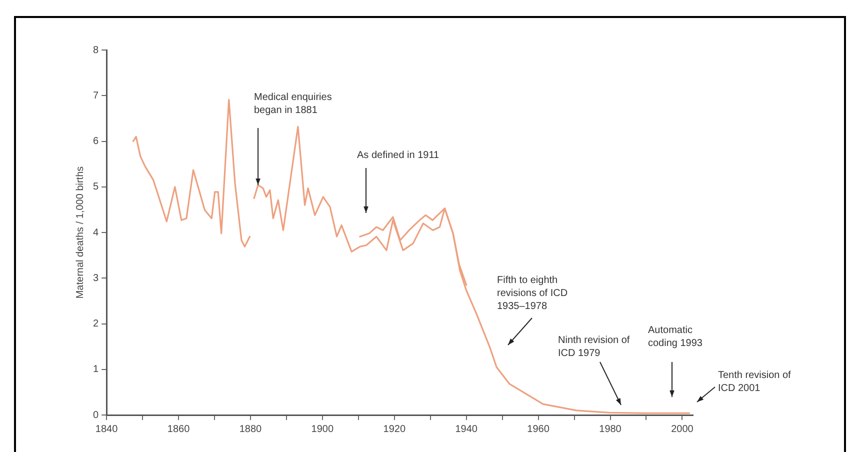 This screenshot has height=452, width=868. I want to click on x-tick-label: 1880, so click(250, 429).